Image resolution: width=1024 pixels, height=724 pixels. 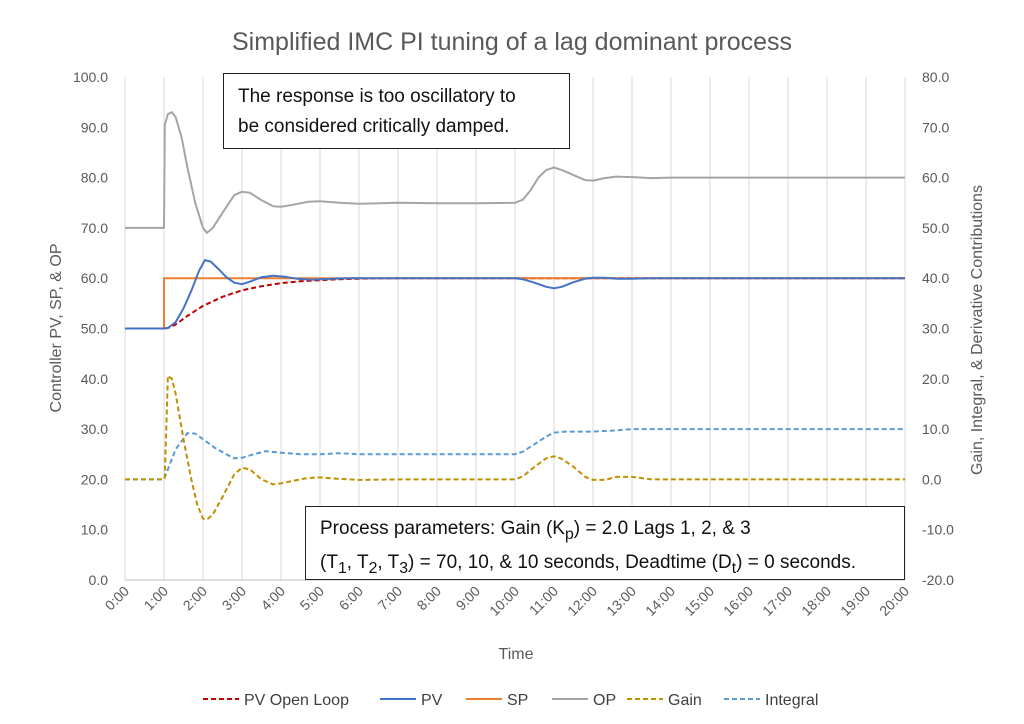 I want to click on annotation-subscript: p, so click(x=569, y=534).